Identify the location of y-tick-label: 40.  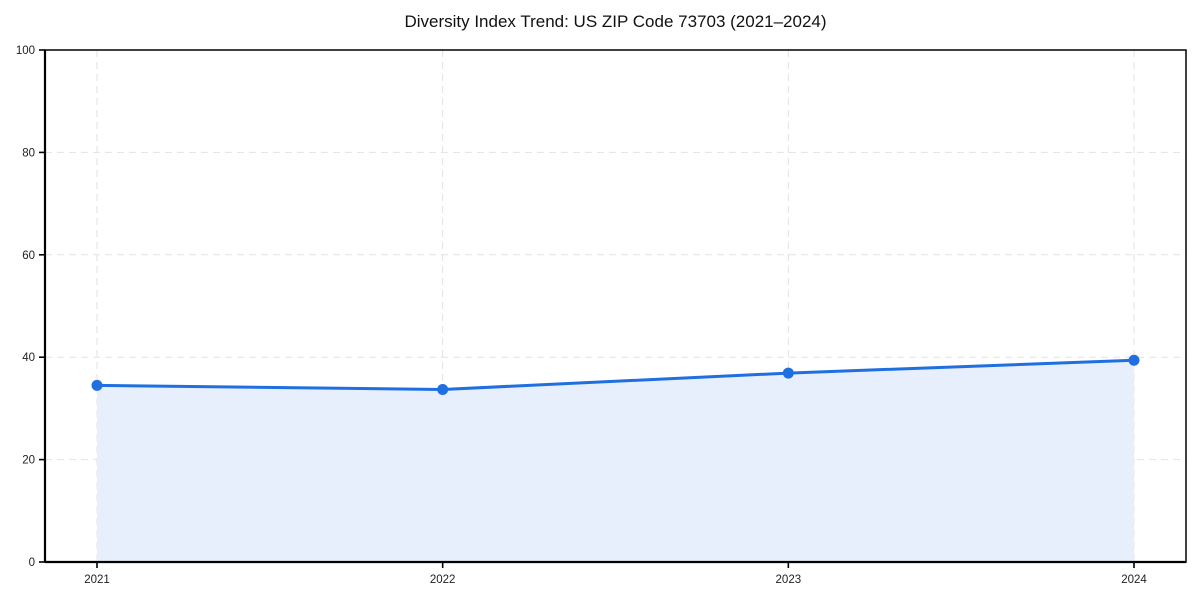
(28, 358).